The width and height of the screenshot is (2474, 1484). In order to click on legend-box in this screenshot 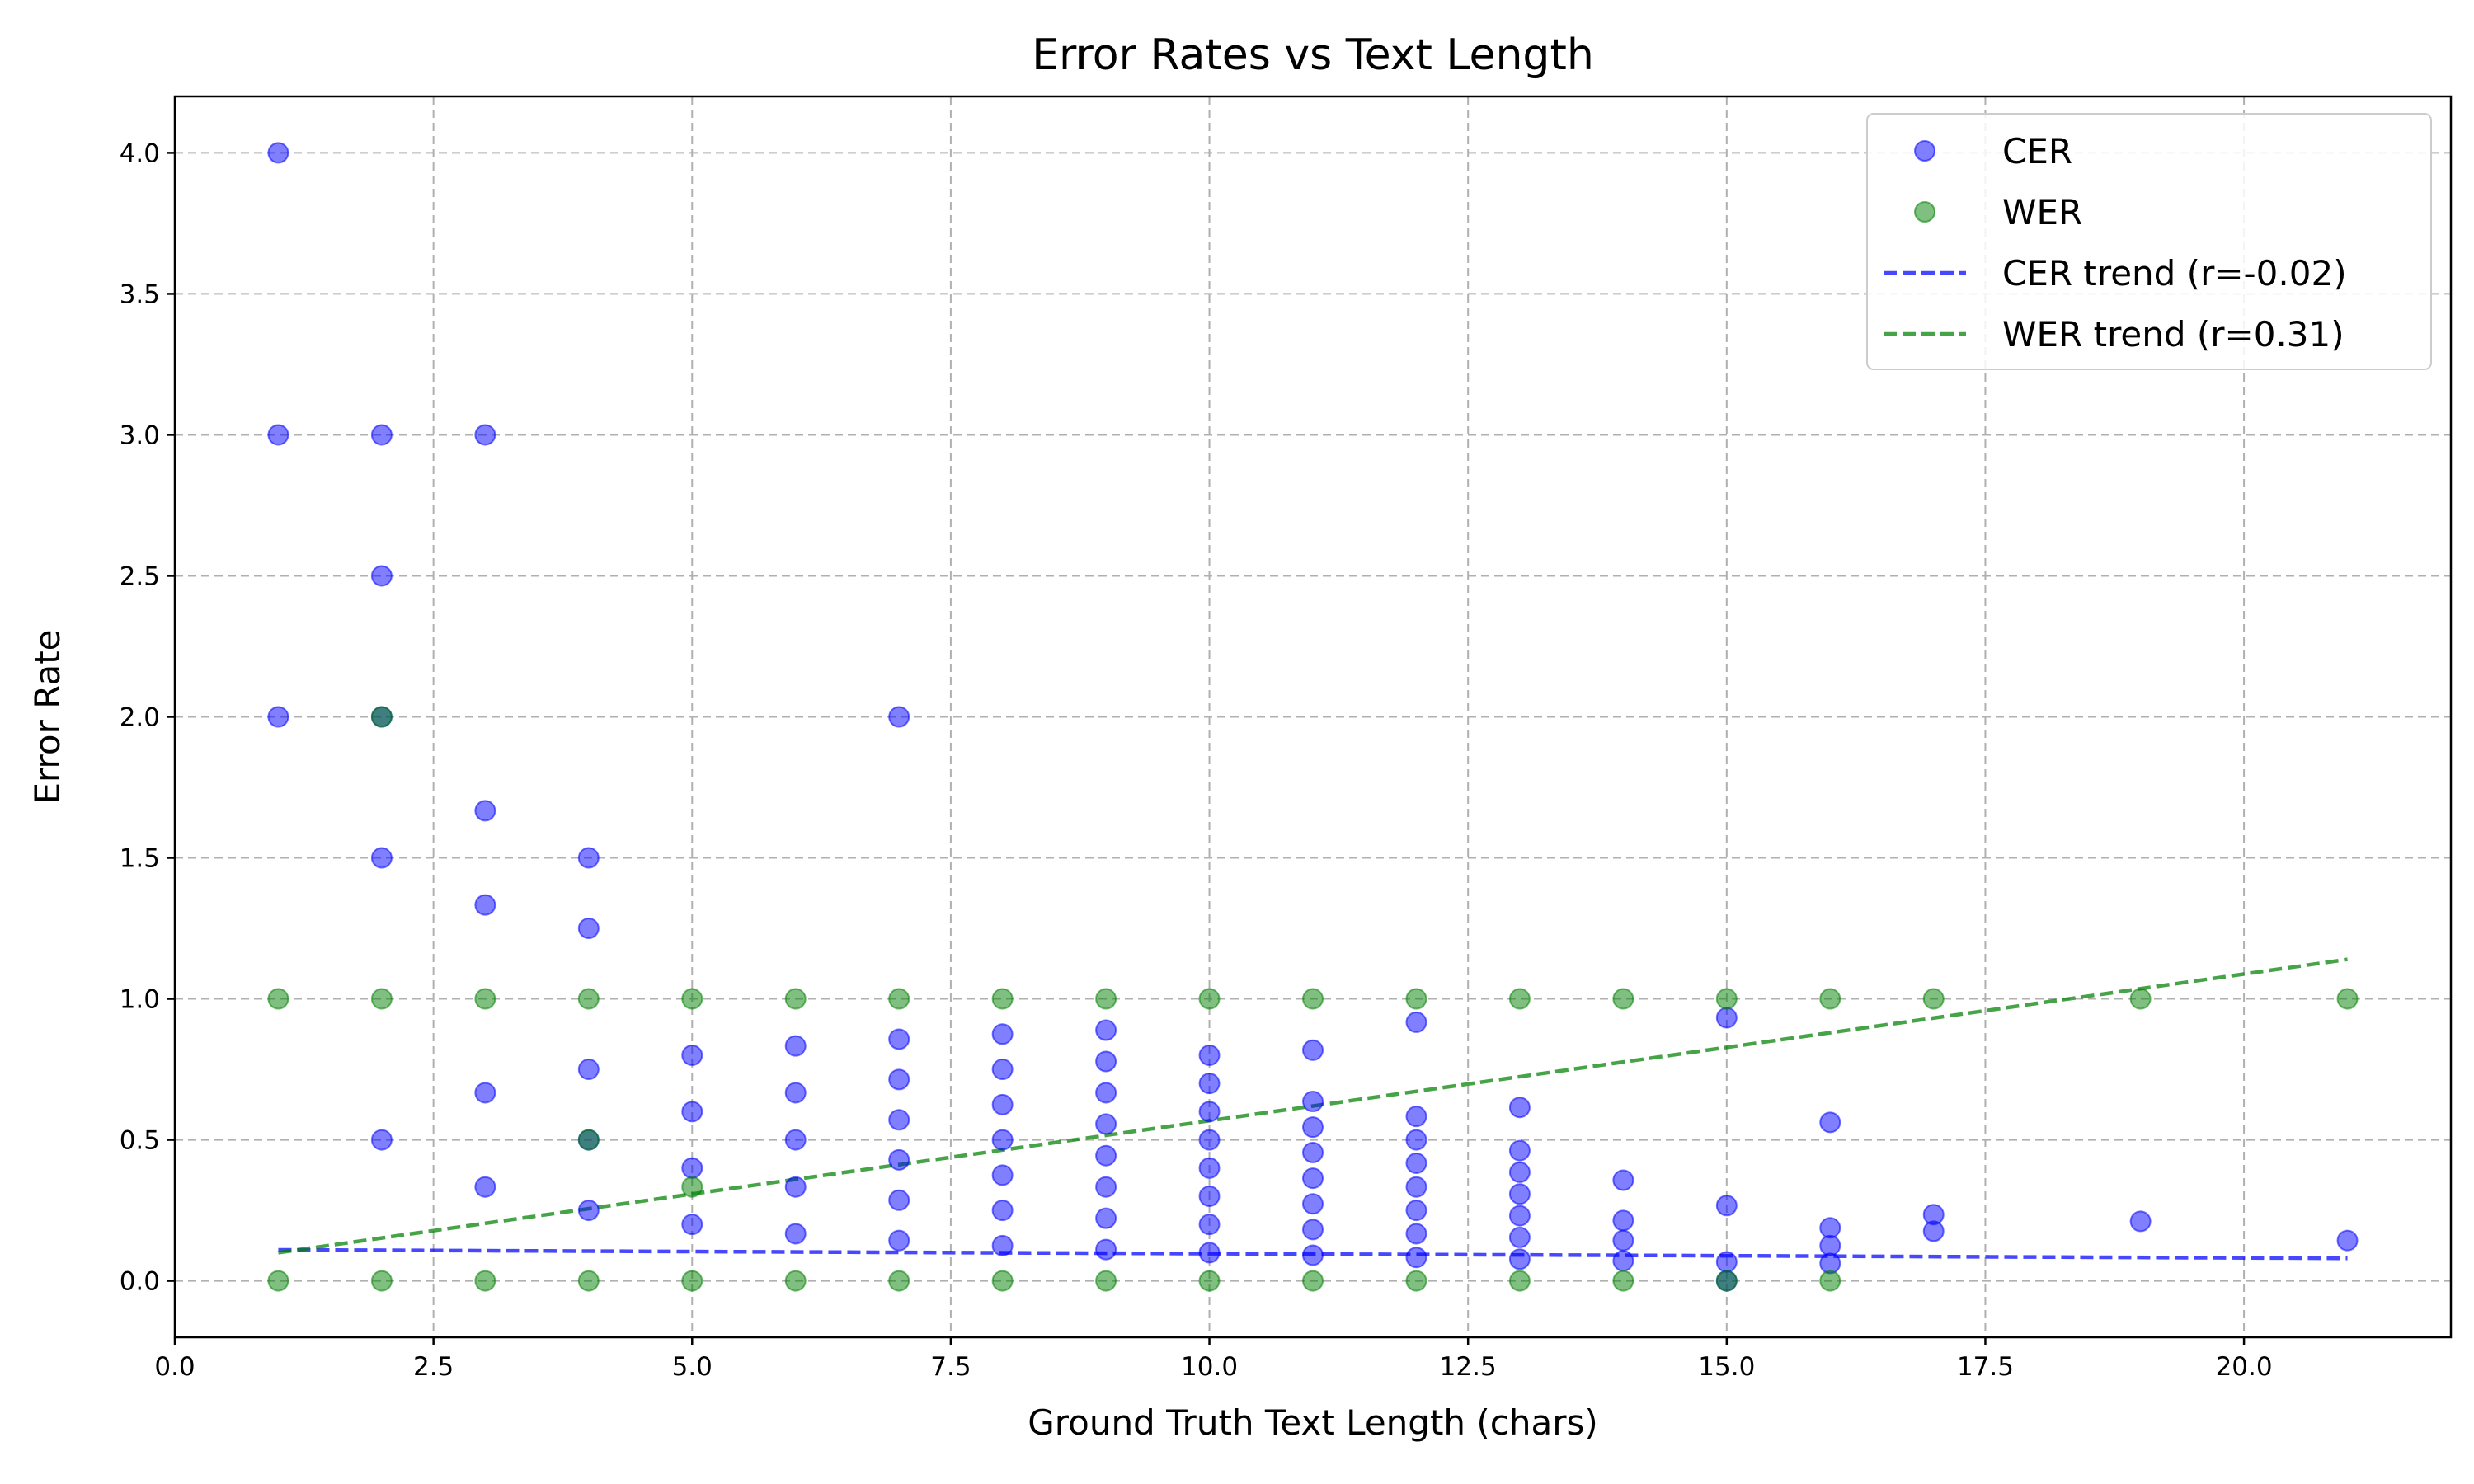, I will do `click(2149, 242)`.